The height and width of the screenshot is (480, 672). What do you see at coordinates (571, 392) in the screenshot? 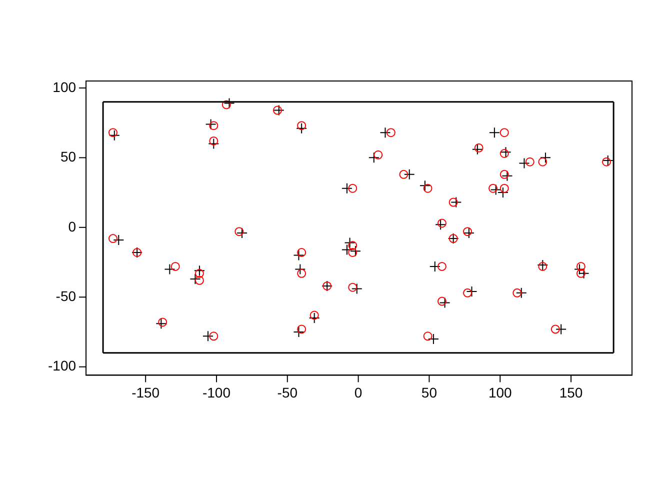
I see `x-tick-label: 150` at bounding box center [571, 392].